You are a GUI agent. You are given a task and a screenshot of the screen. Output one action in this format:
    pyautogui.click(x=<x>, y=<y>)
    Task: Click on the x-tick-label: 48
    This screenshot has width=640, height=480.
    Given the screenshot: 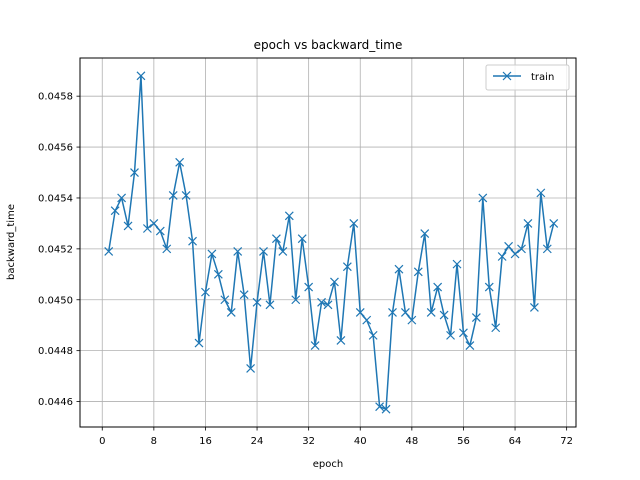 What is the action you would take?
    pyautogui.click(x=411, y=441)
    